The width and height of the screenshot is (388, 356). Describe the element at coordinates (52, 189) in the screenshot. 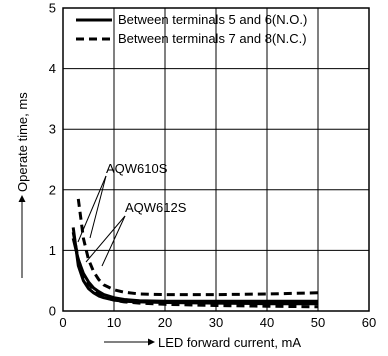

I see `y-tick-label: 2` at that location.